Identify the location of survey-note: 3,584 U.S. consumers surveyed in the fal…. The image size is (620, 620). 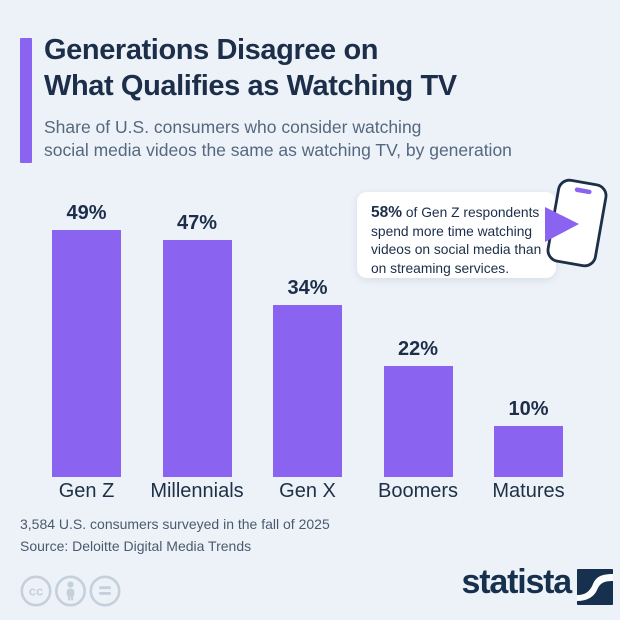
(175, 524).